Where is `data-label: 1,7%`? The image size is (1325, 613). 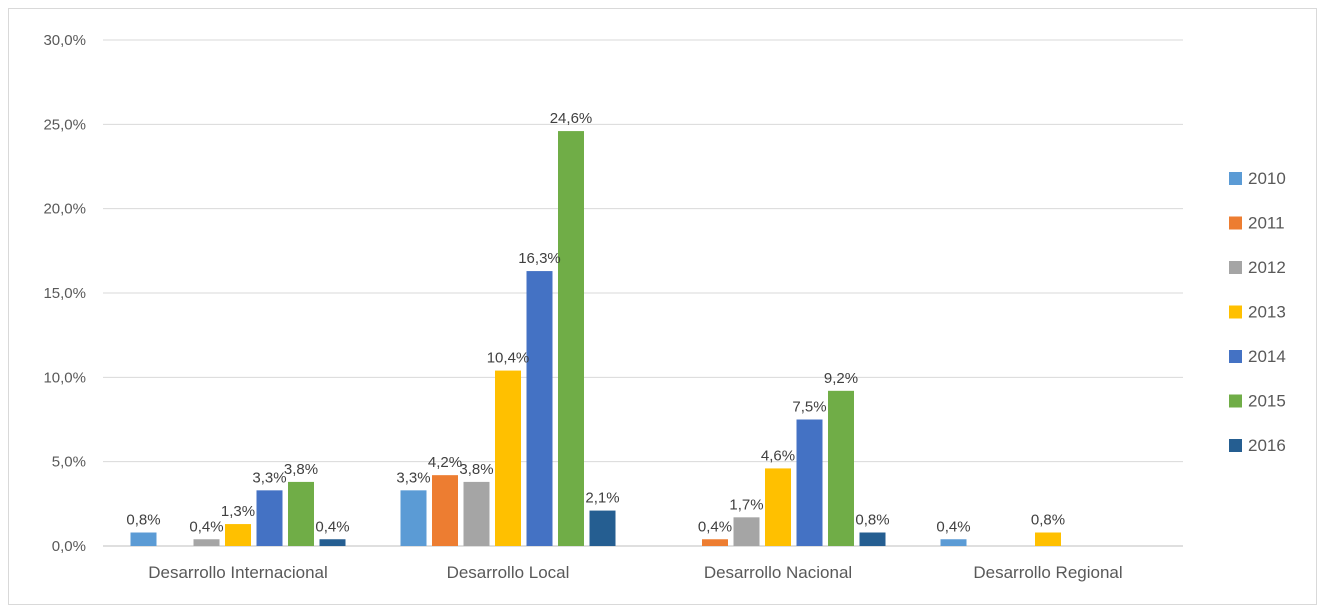 data-label: 1,7% is located at coordinates (746, 504).